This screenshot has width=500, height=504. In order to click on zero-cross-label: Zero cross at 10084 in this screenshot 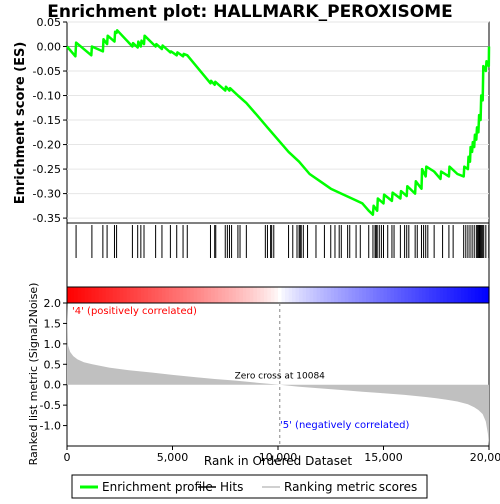, I will do `click(280, 377)`.